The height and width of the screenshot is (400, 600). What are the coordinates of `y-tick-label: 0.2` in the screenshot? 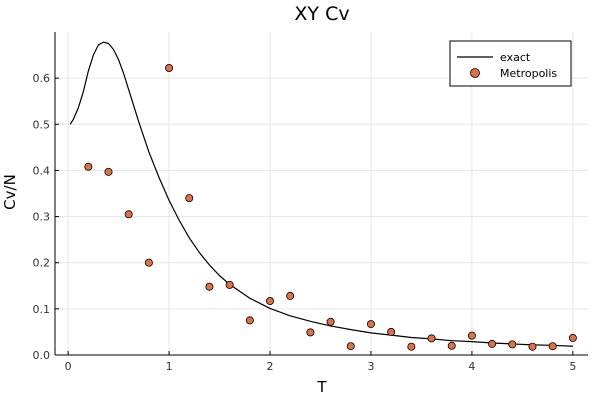 It's located at (42, 263).